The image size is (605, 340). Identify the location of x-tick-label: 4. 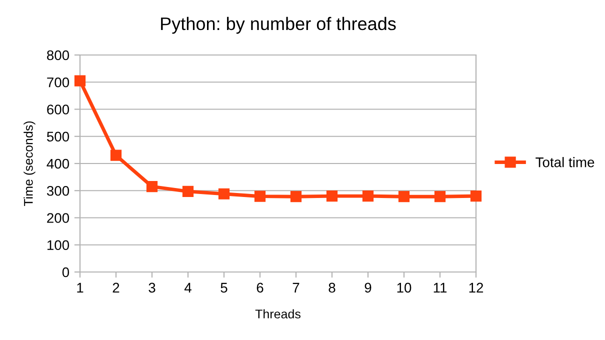
(188, 287).